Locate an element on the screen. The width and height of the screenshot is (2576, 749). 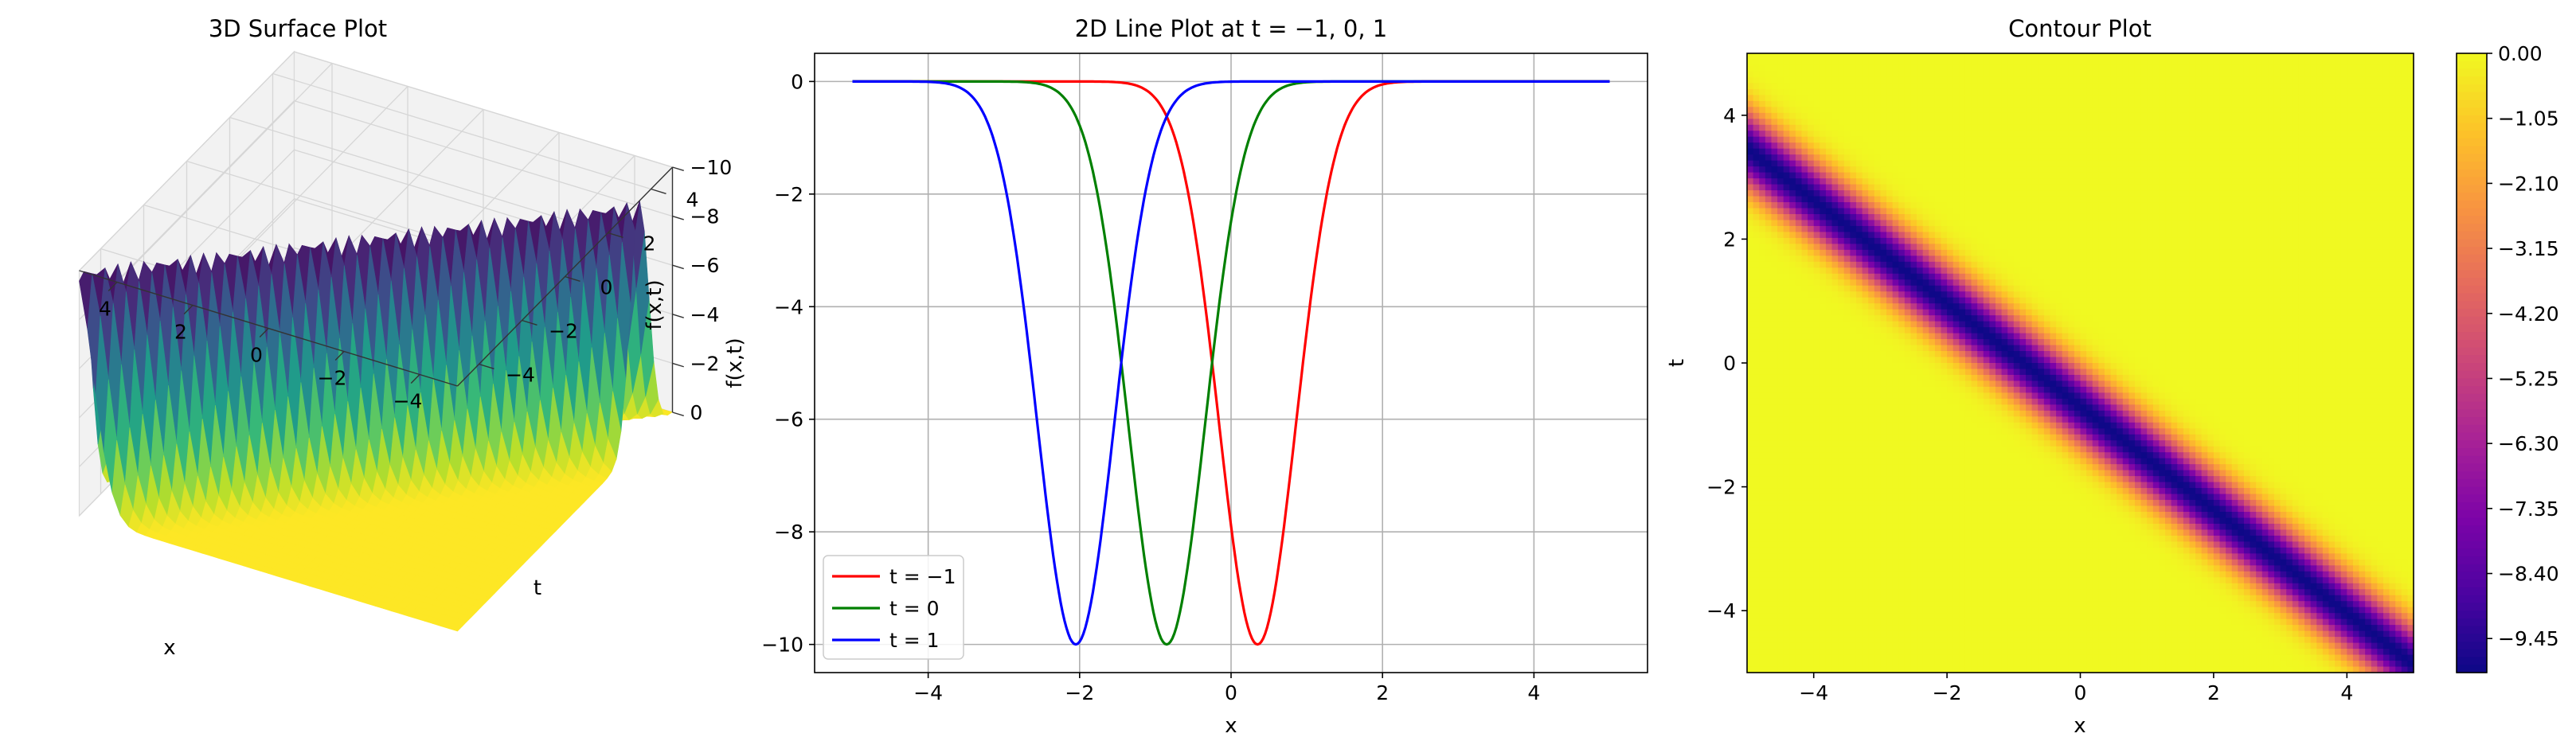
legend-label-t-1: t = 1 is located at coordinates (915, 640).